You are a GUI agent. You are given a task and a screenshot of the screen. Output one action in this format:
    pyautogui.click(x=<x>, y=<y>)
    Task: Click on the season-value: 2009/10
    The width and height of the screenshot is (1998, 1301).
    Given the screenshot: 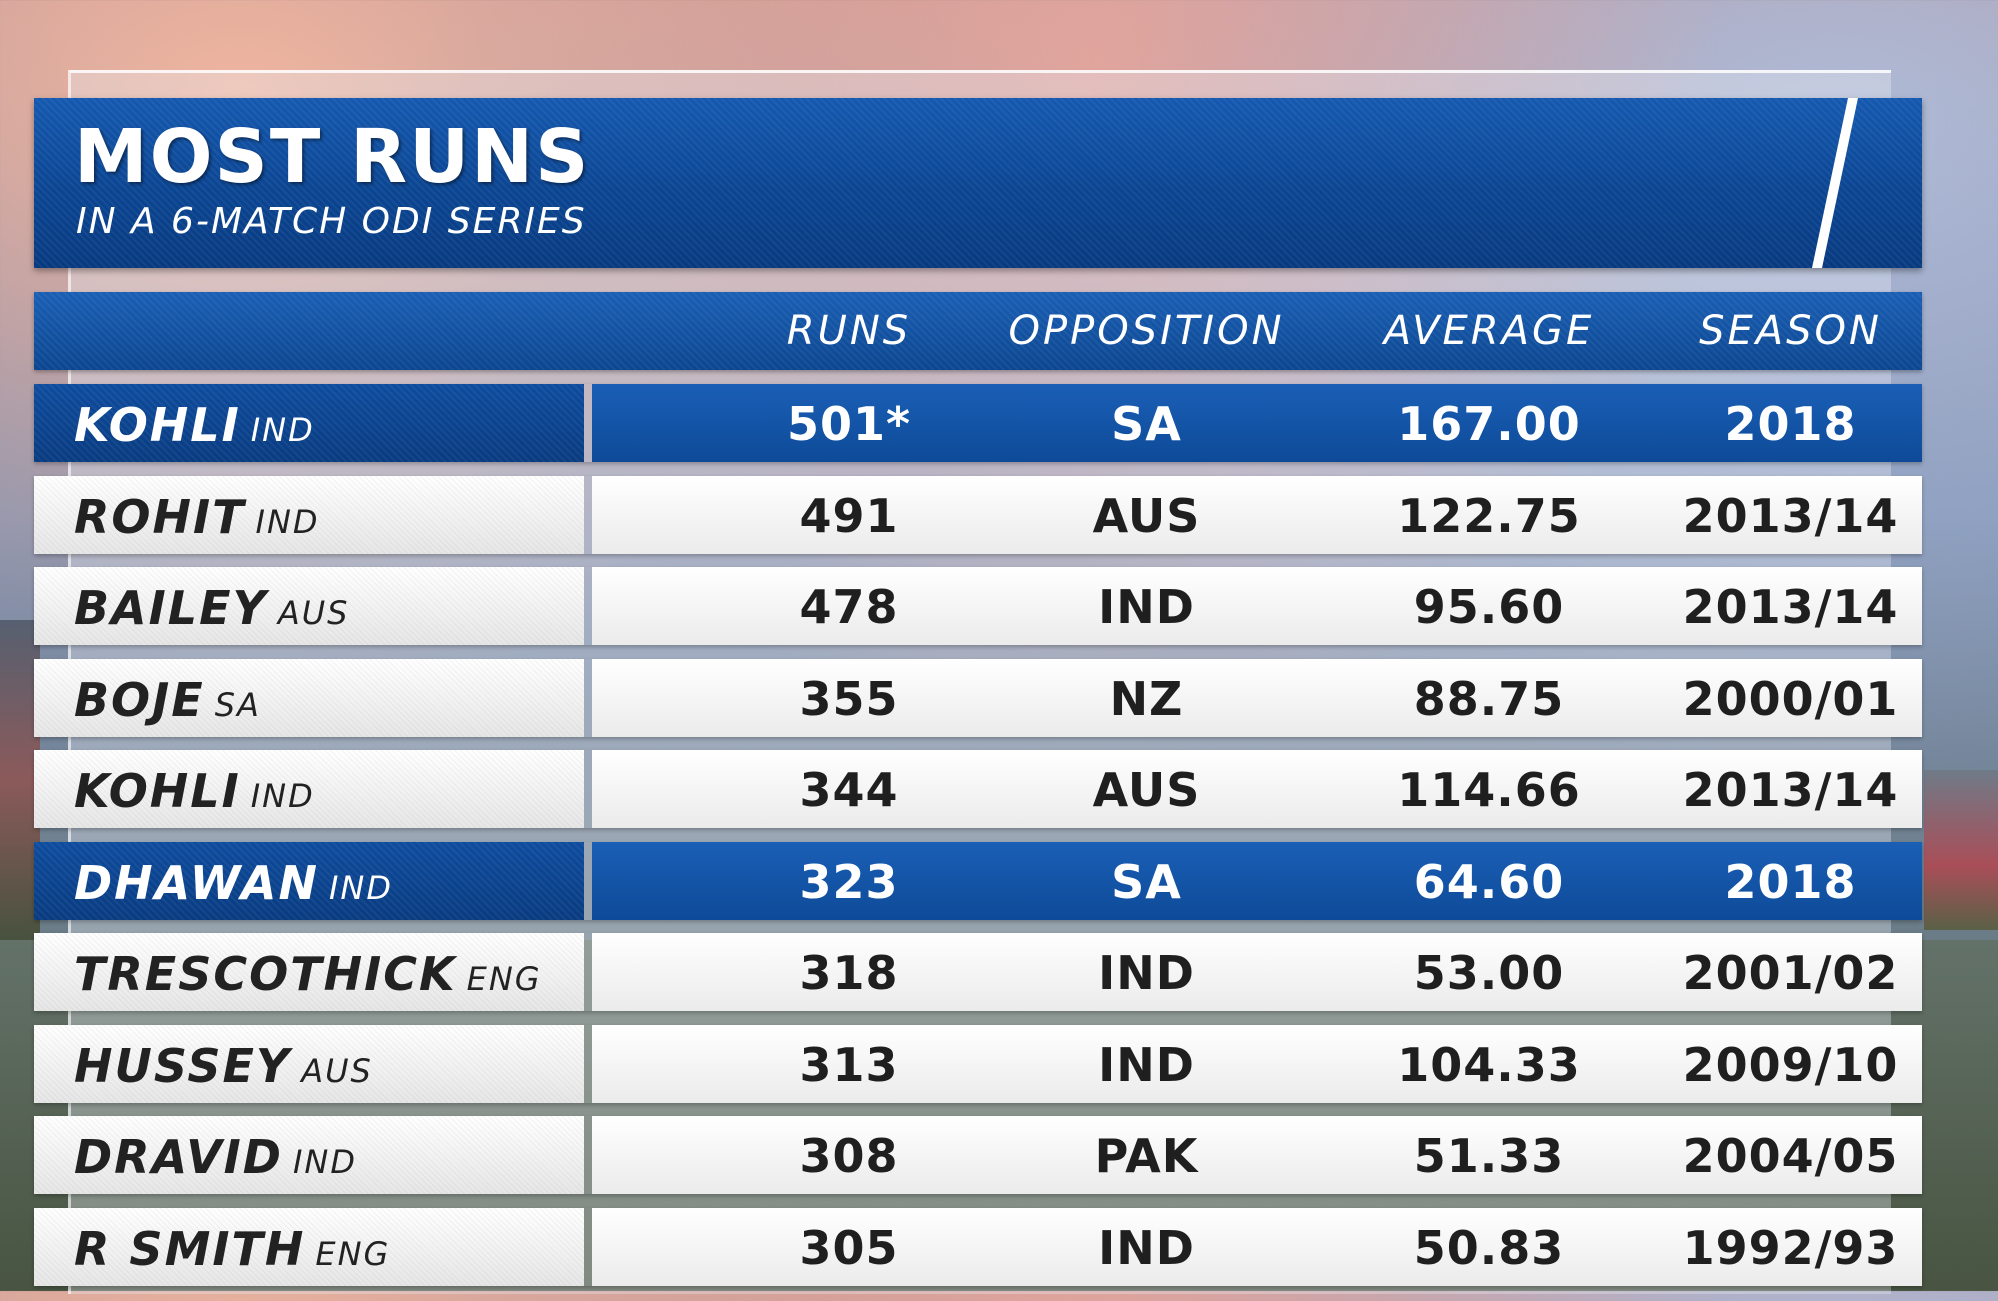 What is the action you would take?
    pyautogui.click(x=1790, y=1065)
    